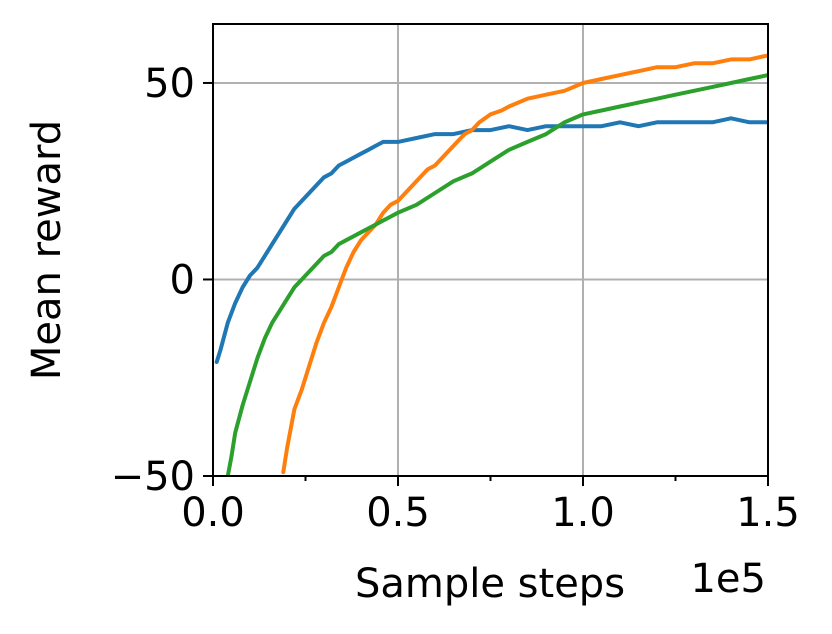  I want to click on x-axis-label: Sample steps, so click(490, 584).